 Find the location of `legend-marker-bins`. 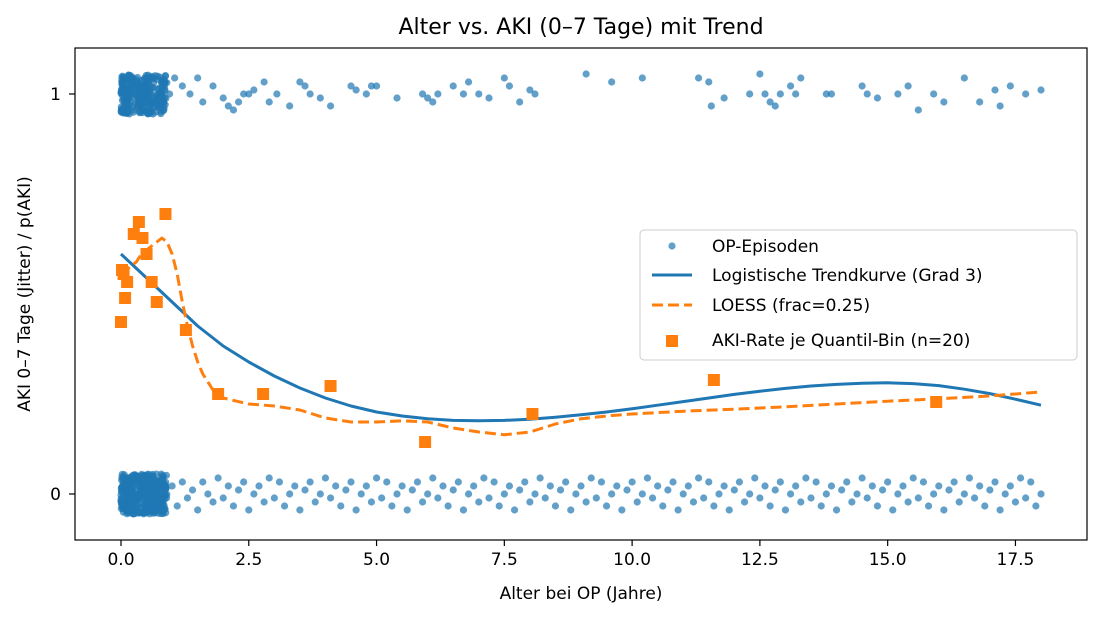

legend-marker-bins is located at coordinates (672, 341).